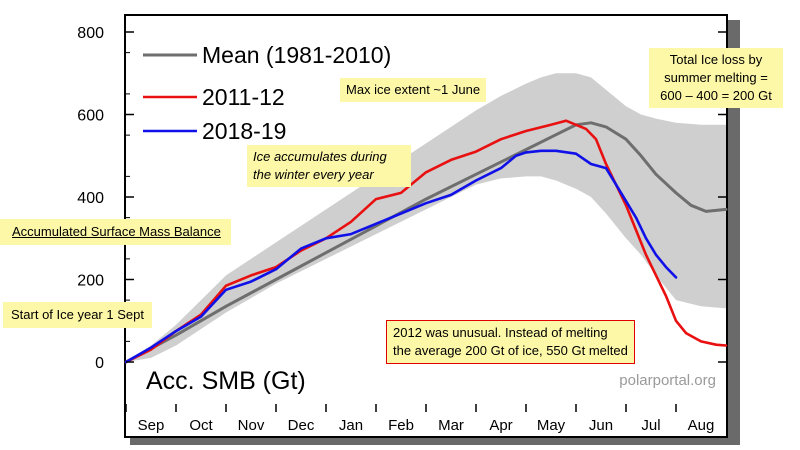 Image resolution: width=800 pixels, height=450 pixels. I want to click on x-tick-label: Aug, so click(701, 425).